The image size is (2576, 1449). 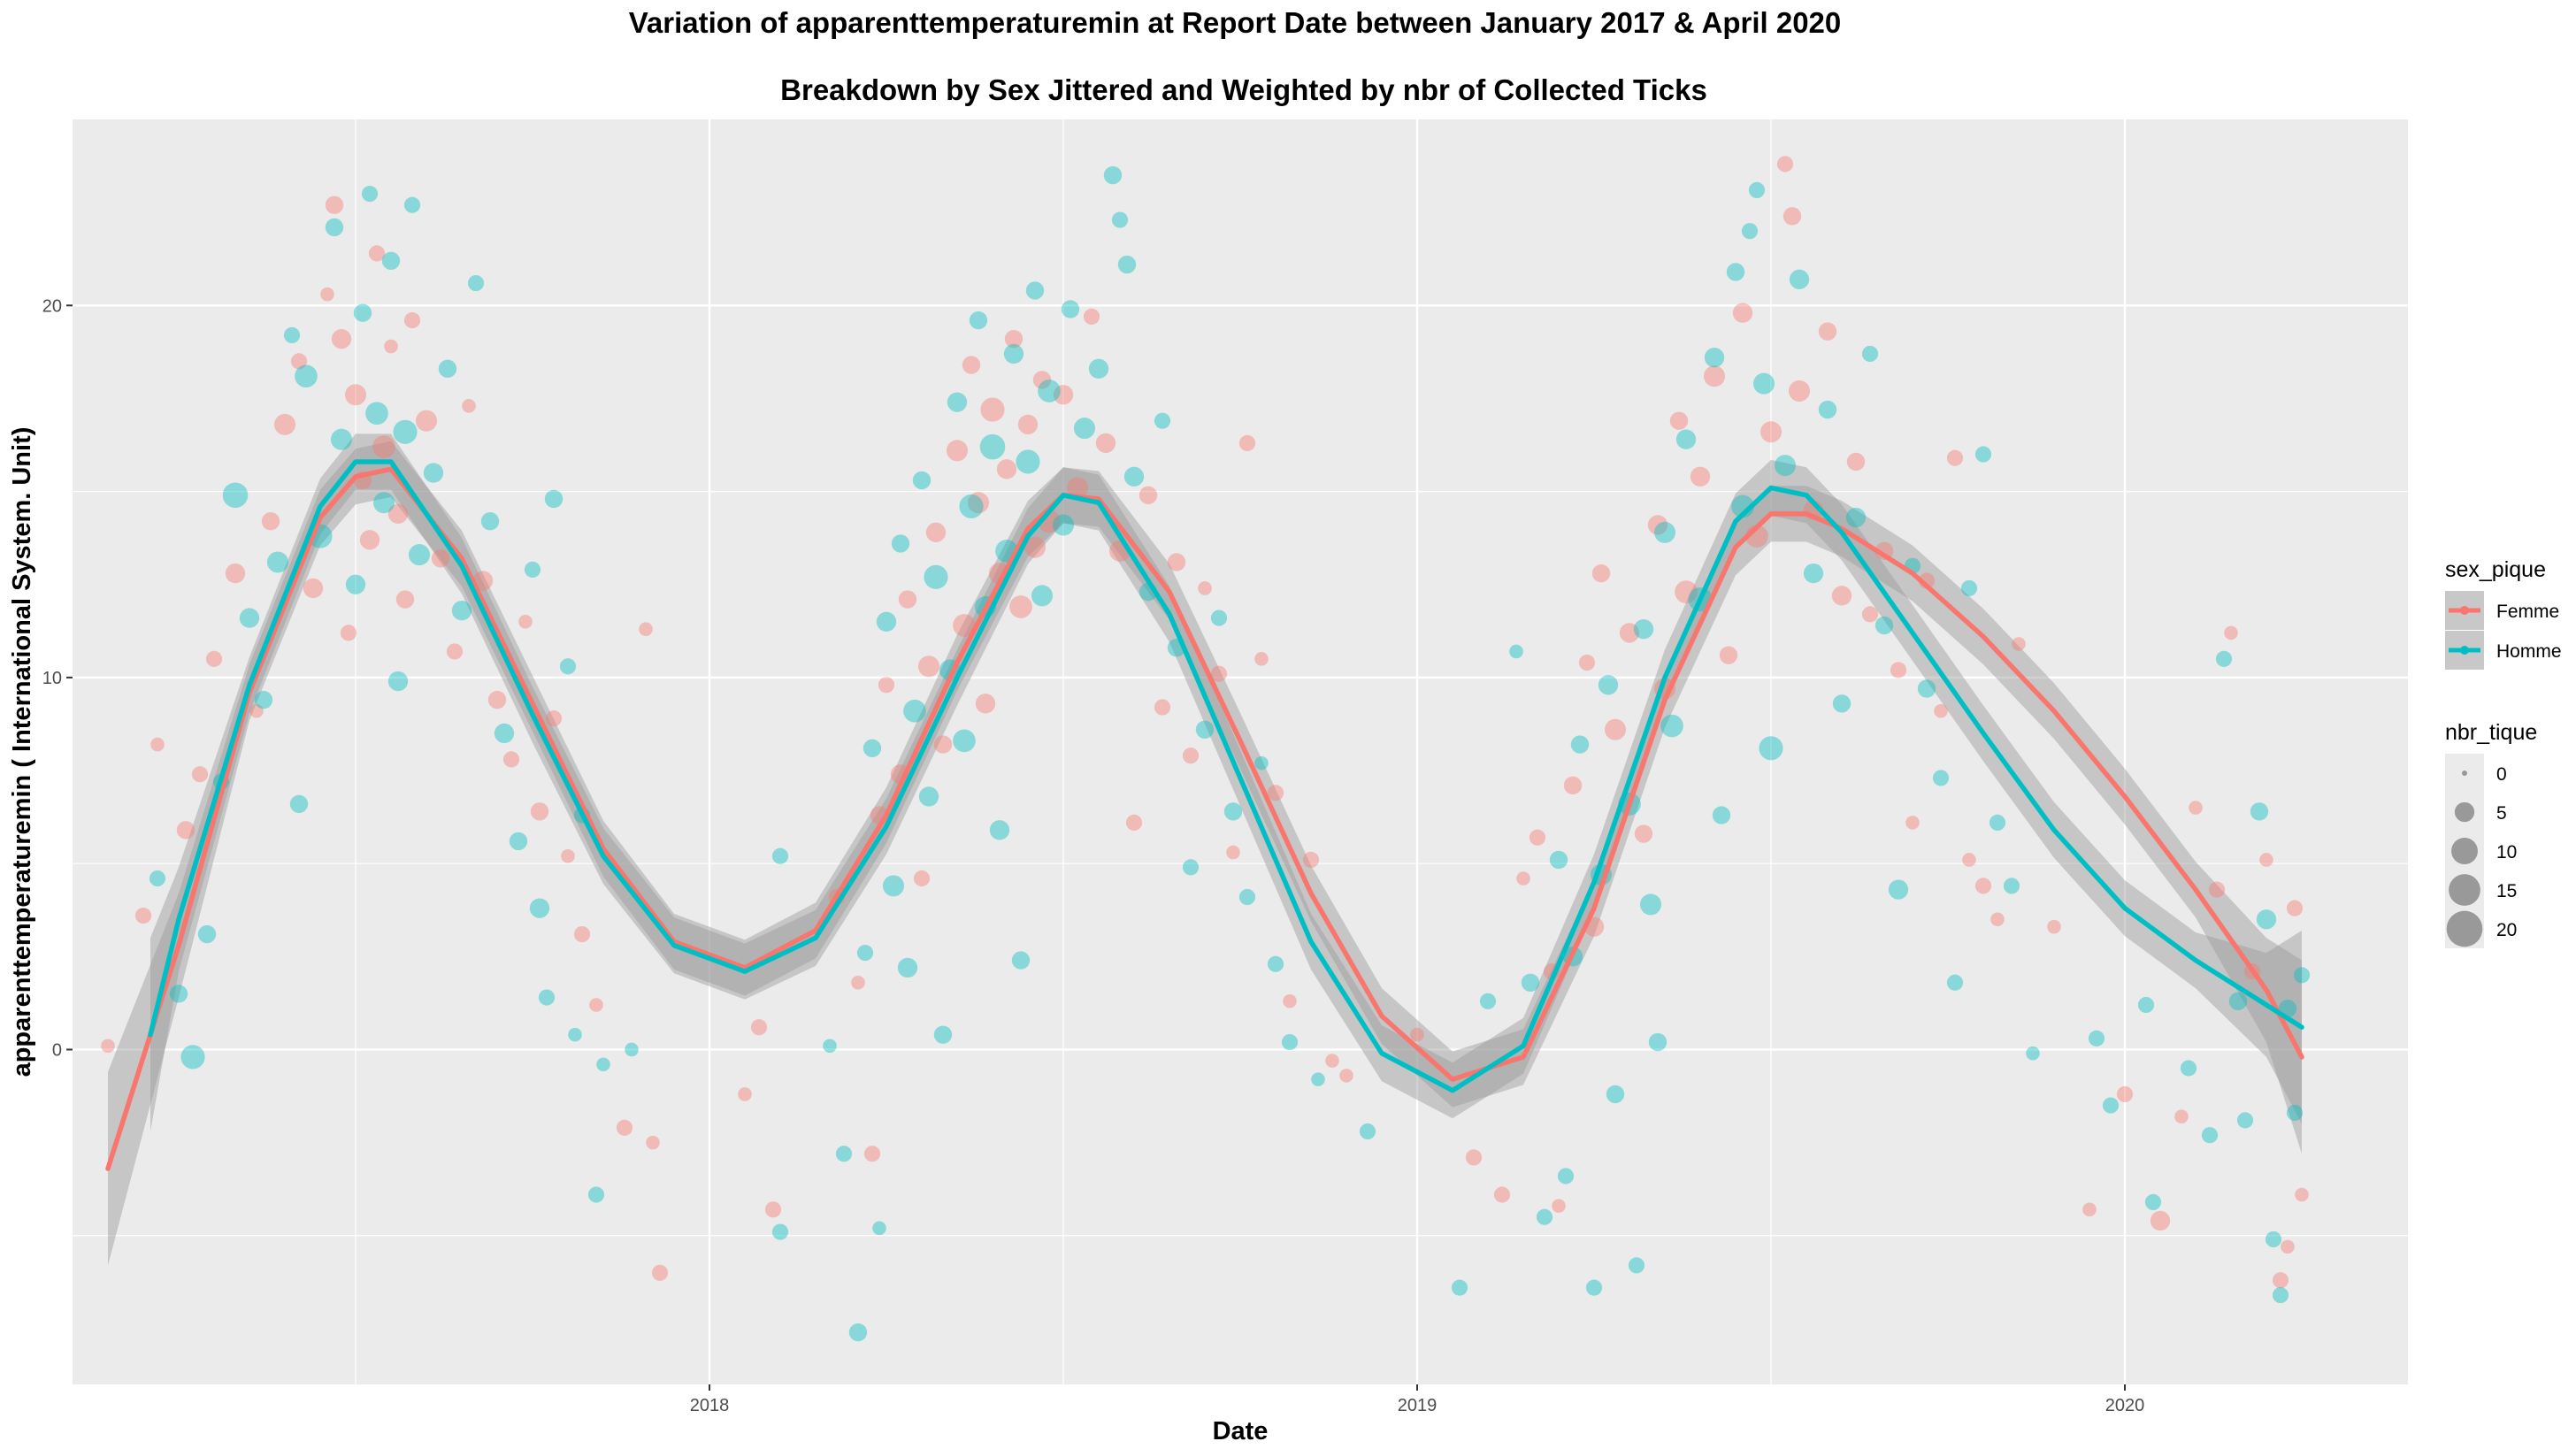 What do you see at coordinates (2506, 930) in the screenshot?
I see `size-legend-label: 20` at bounding box center [2506, 930].